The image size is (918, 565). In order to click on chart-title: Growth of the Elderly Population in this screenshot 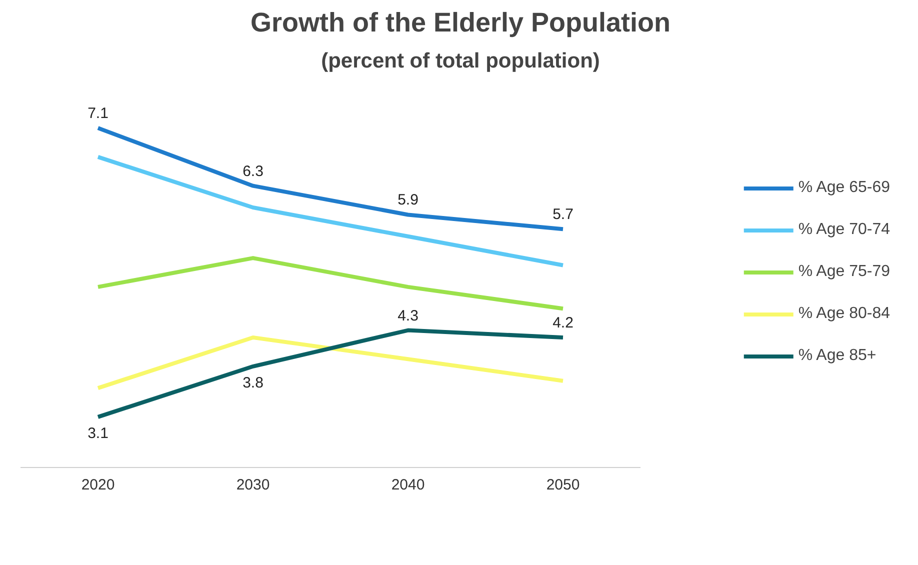, I will do `click(460, 23)`.